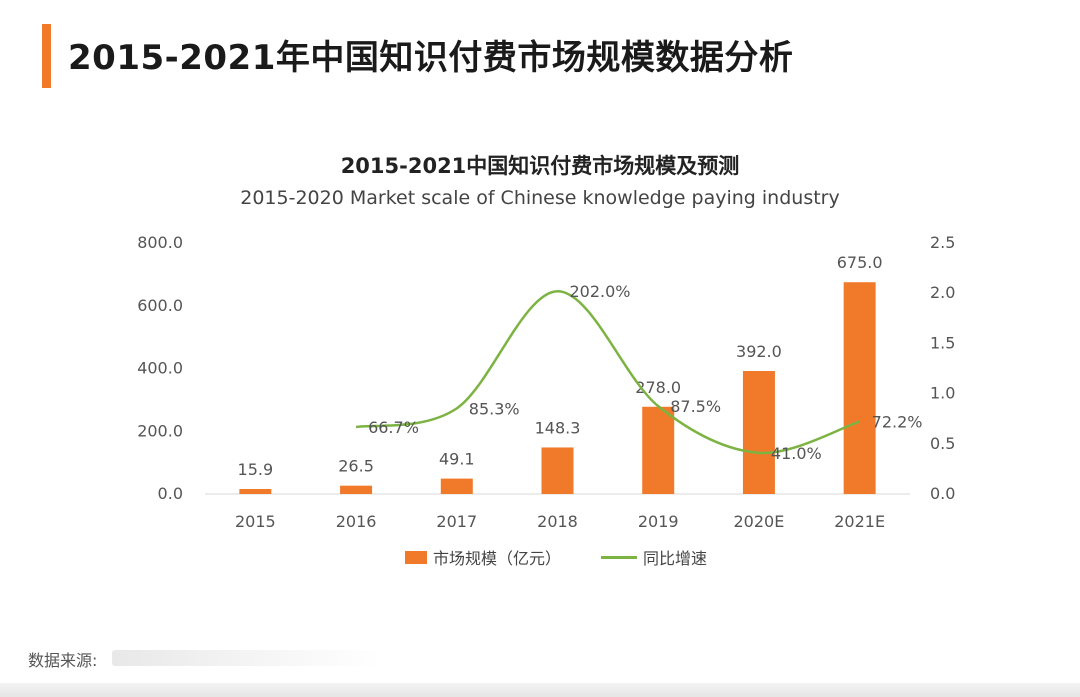 This screenshot has width=1080, height=697. What do you see at coordinates (860, 262) in the screenshot?
I see `bar-value-label: 675.0` at bounding box center [860, 262].